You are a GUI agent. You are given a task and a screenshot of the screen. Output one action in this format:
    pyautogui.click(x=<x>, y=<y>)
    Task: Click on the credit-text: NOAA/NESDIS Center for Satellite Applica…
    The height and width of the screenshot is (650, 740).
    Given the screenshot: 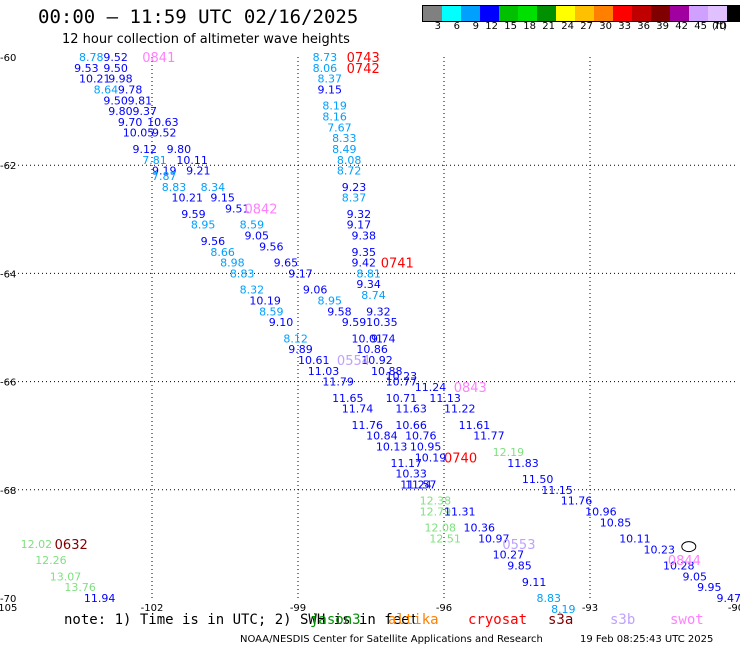 What is the action you would take?
    pyautogui.click(x=391, y=639)
    